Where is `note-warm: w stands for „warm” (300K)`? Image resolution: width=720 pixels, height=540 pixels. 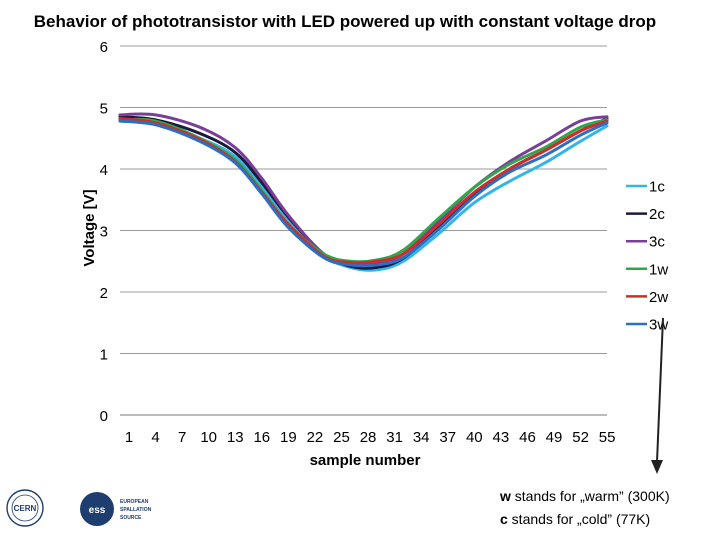 note-warm: w stands for „warm” (300K) is located at coordinates (584, 496).